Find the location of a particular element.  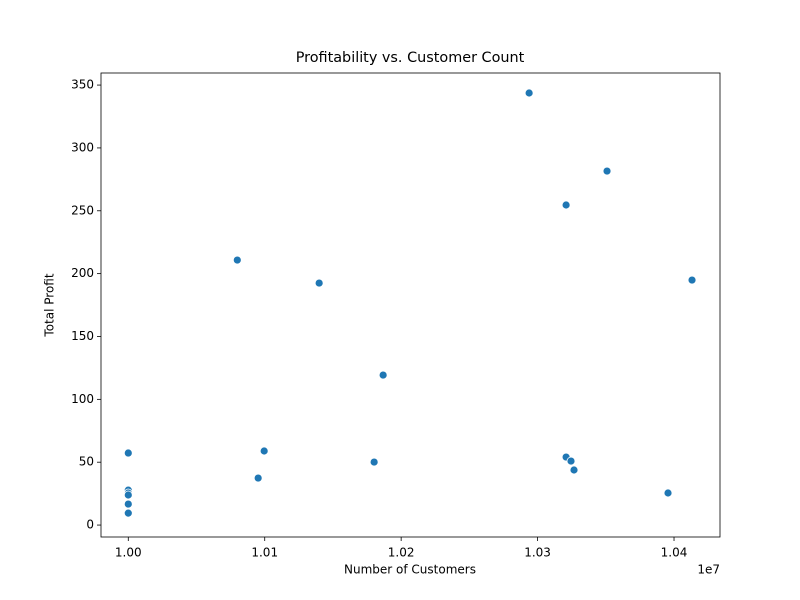

y-tick-label: 200 is located at coordinates (82, 273).